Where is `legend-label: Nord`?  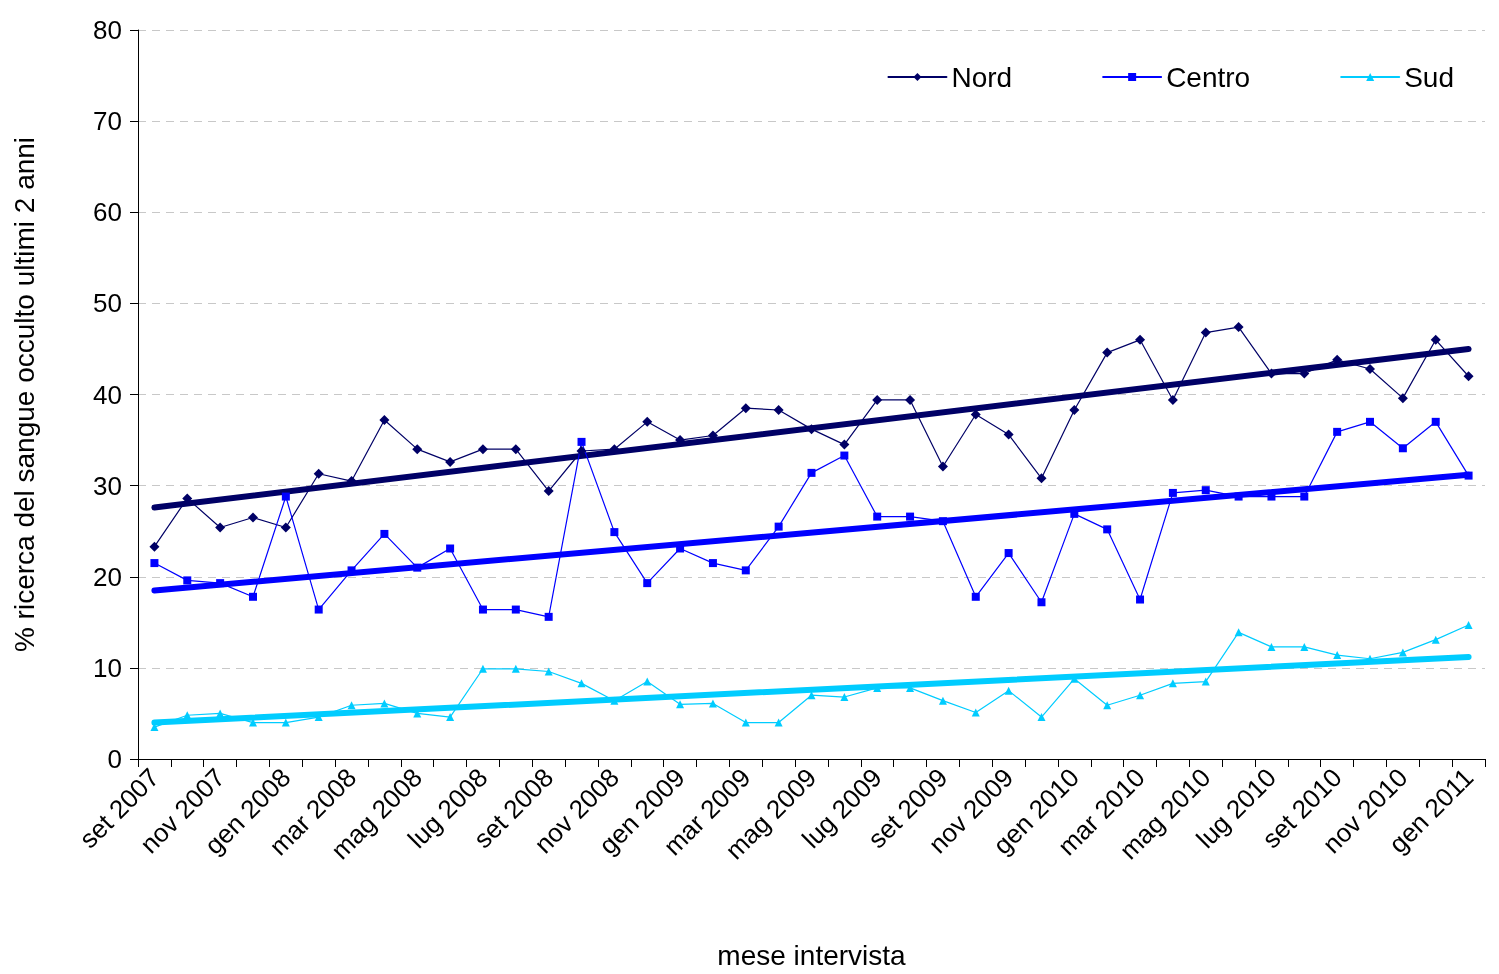
legend-label: Nord is located at coordinates (982, 77).